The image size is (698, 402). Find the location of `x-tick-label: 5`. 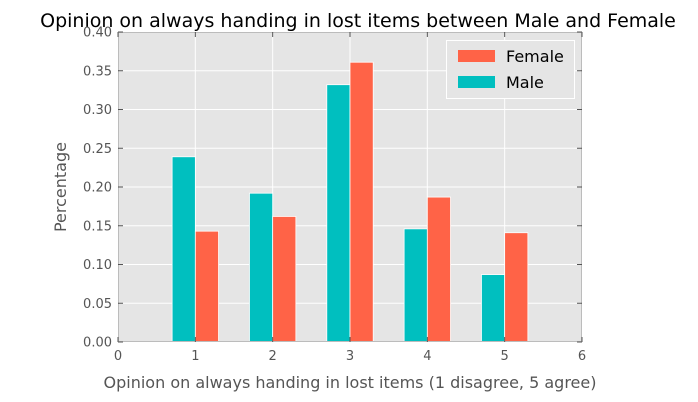

x-tick-label: 5 is located at coordinates (505, 356).